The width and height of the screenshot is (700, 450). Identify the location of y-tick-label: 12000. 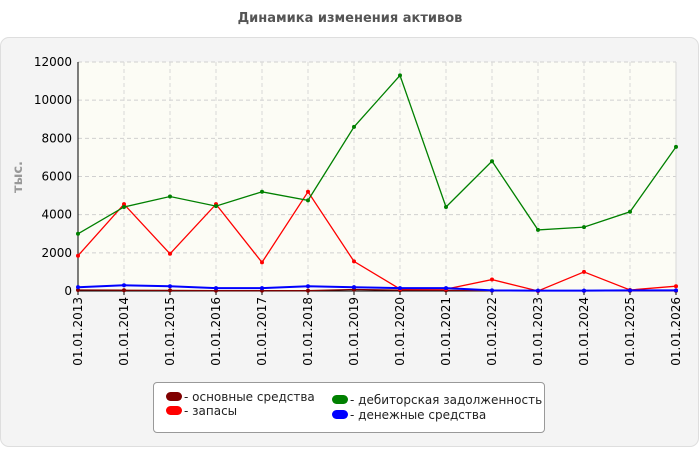
(53, 62).